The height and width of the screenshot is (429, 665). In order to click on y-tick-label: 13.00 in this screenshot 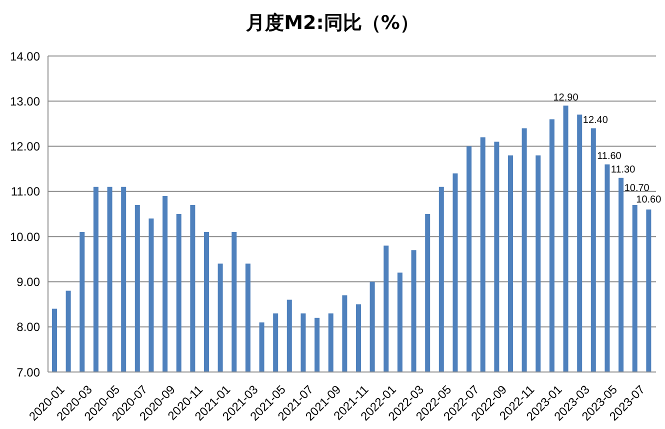, I will do `click(25, 101)`.